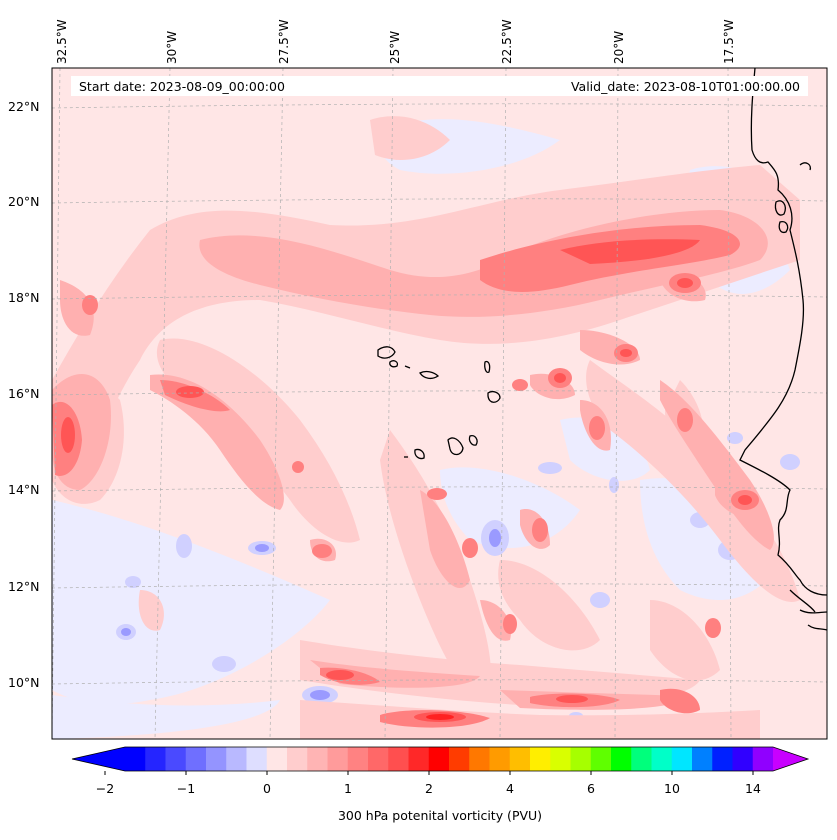 The height and width of the screenshot is (840, 837). Describe the element at coordinates (510, 788) in the screenshot. I see `colorbar-tick-label: 4` at that location.